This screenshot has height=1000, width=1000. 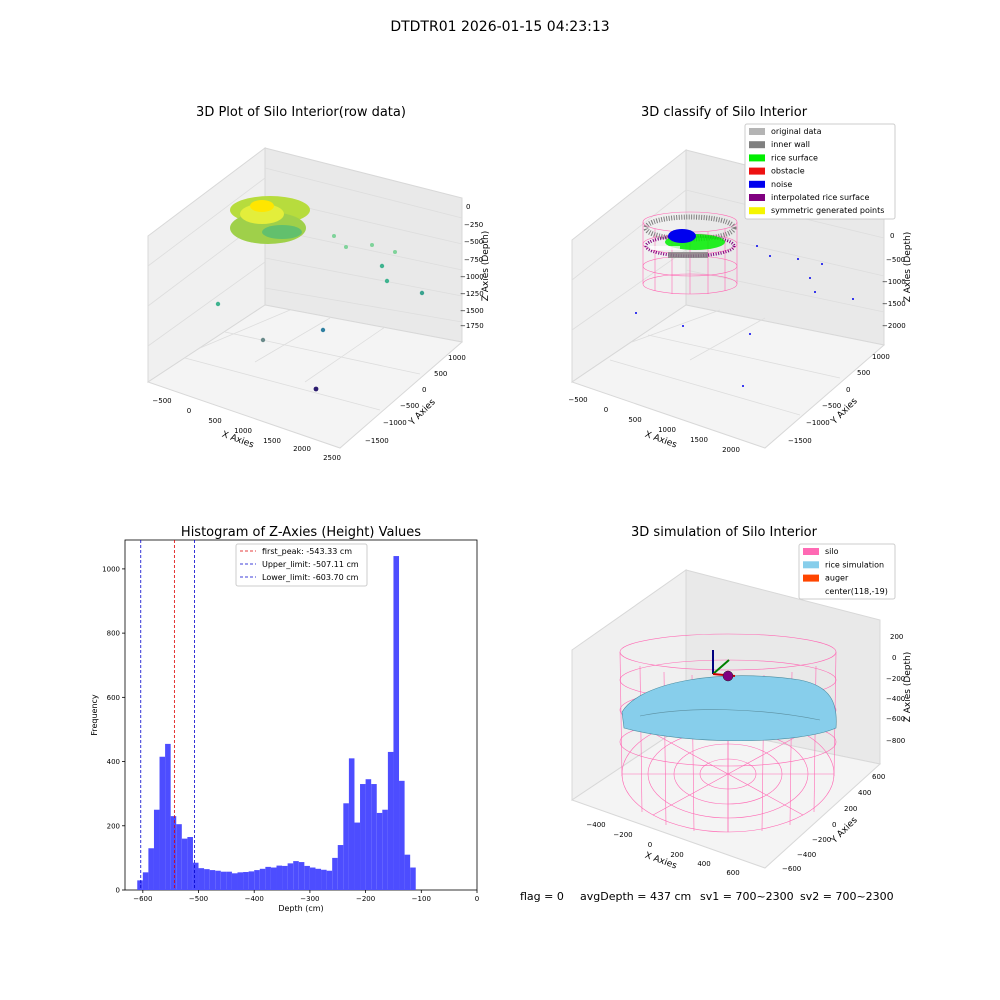 I want to click on panel1-x-ticks: −500 0 500 1000 1500 2000 2500, so click(x=246, y=429).